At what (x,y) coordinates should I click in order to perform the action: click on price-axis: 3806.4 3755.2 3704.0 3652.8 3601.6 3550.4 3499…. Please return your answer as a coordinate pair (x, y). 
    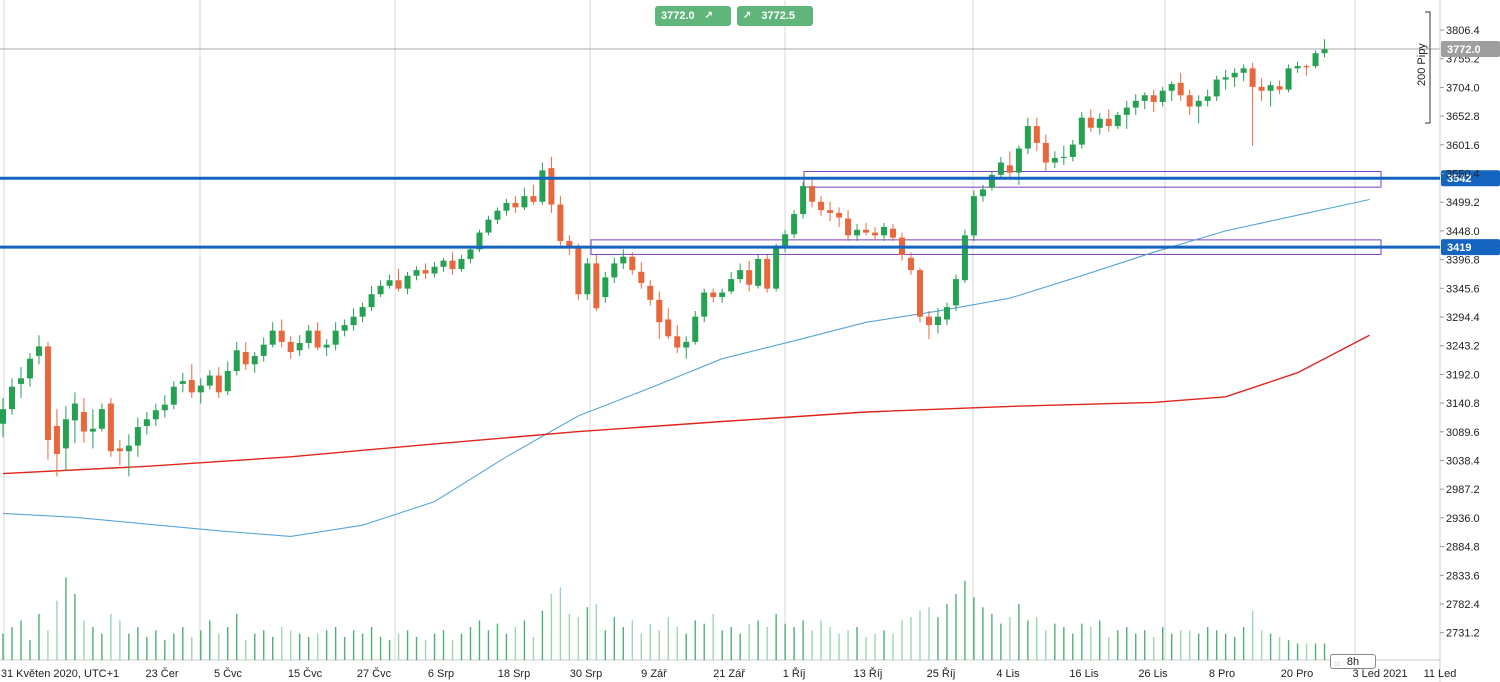
    Looking at the image, I should click on (1470, 332).